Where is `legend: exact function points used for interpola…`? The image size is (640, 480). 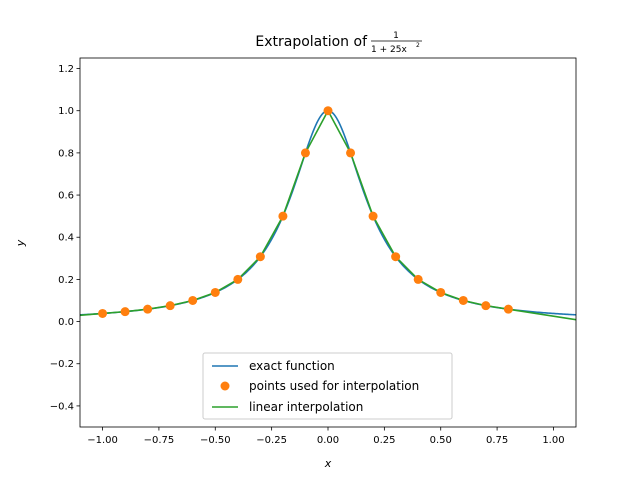 legend: exact function points used for interpola… is located at coordinates (327, 386).